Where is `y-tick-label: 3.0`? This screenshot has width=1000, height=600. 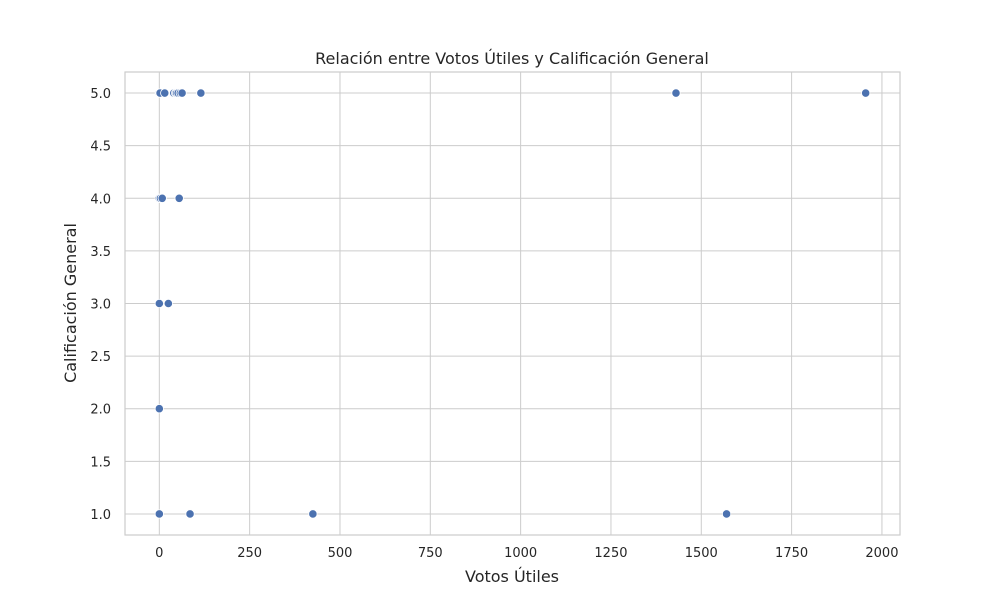 y-tick-label: 3.0 is located at coordinates (100, 305).